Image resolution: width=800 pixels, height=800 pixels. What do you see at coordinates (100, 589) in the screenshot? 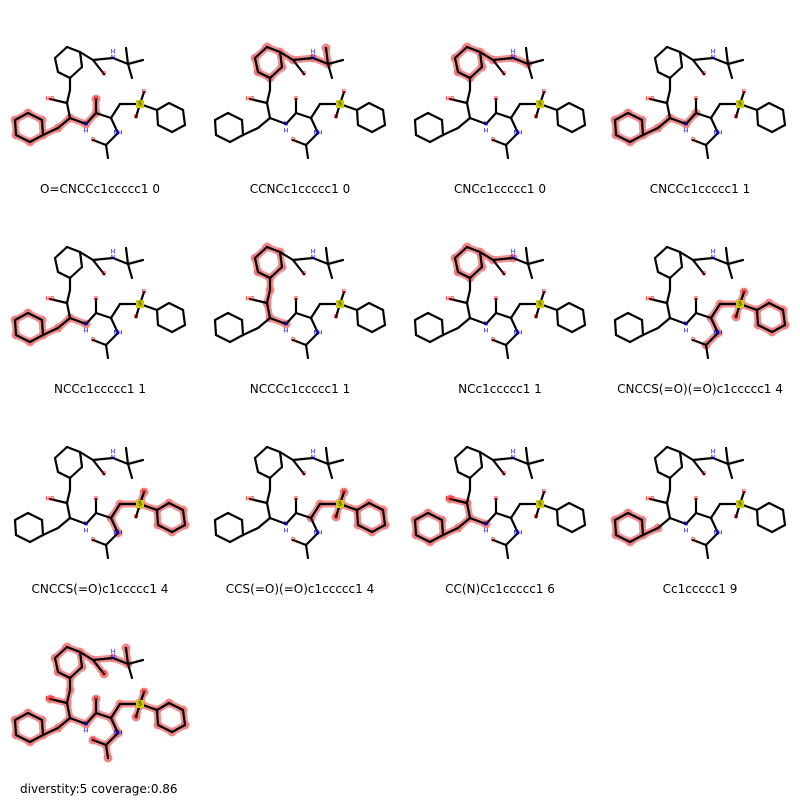
I see `panel-caption: CNCCS(=O)c1ccccc1 4` at bounding box center [100, 589].